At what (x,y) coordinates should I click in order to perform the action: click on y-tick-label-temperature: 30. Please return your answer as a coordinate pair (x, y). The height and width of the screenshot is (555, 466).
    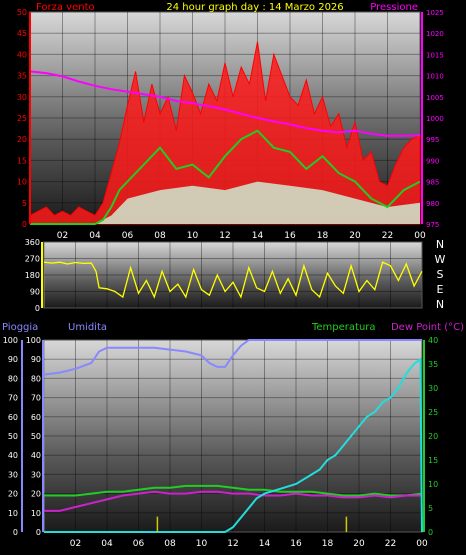
    Looking at the image, I should click on (433, 388).